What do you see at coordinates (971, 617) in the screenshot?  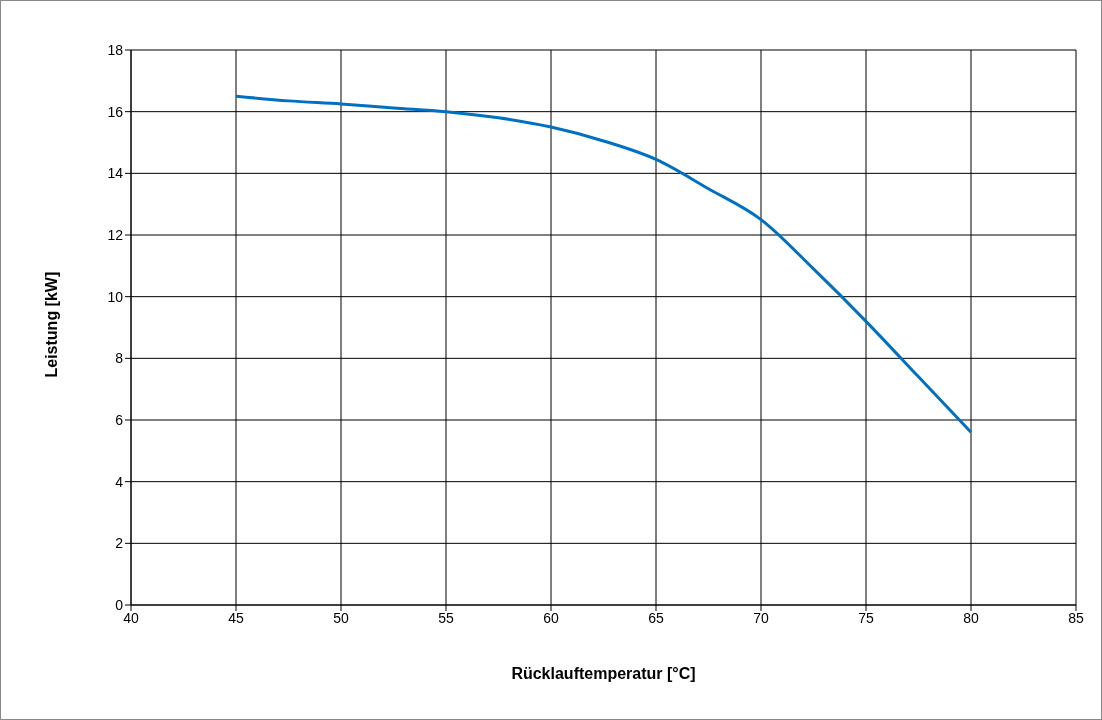 I see `x-tick-label: 80` at bounding box center [971, 617].